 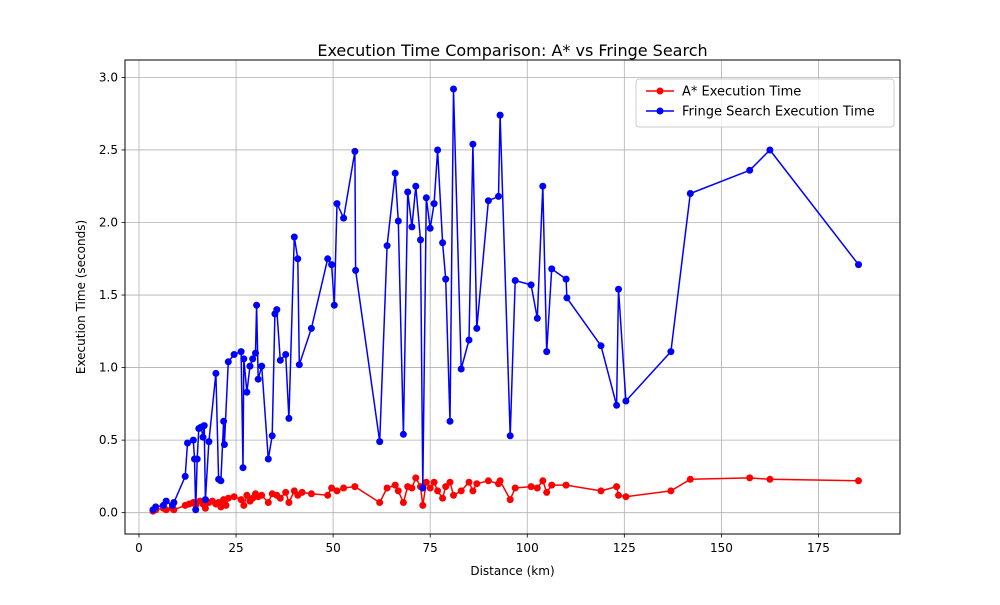 What do you see at coordinates (108, 295) in the screenshot?
I see `y-tick-label: 1.5` at bounding box center [108, 295].